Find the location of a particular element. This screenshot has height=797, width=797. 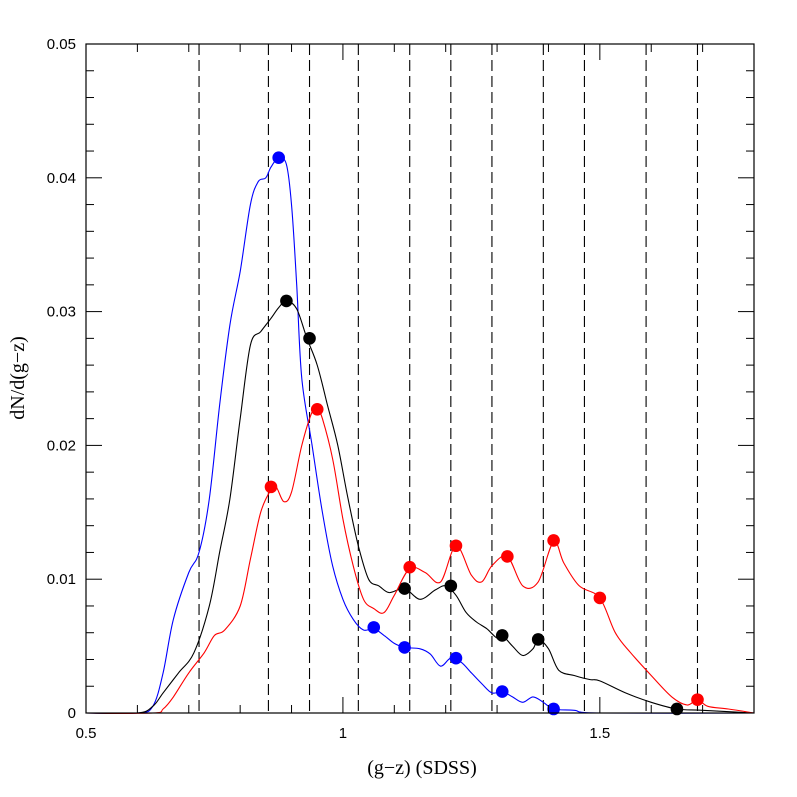

x-tick-label: 0.5 is located at coordinates (86, 733).